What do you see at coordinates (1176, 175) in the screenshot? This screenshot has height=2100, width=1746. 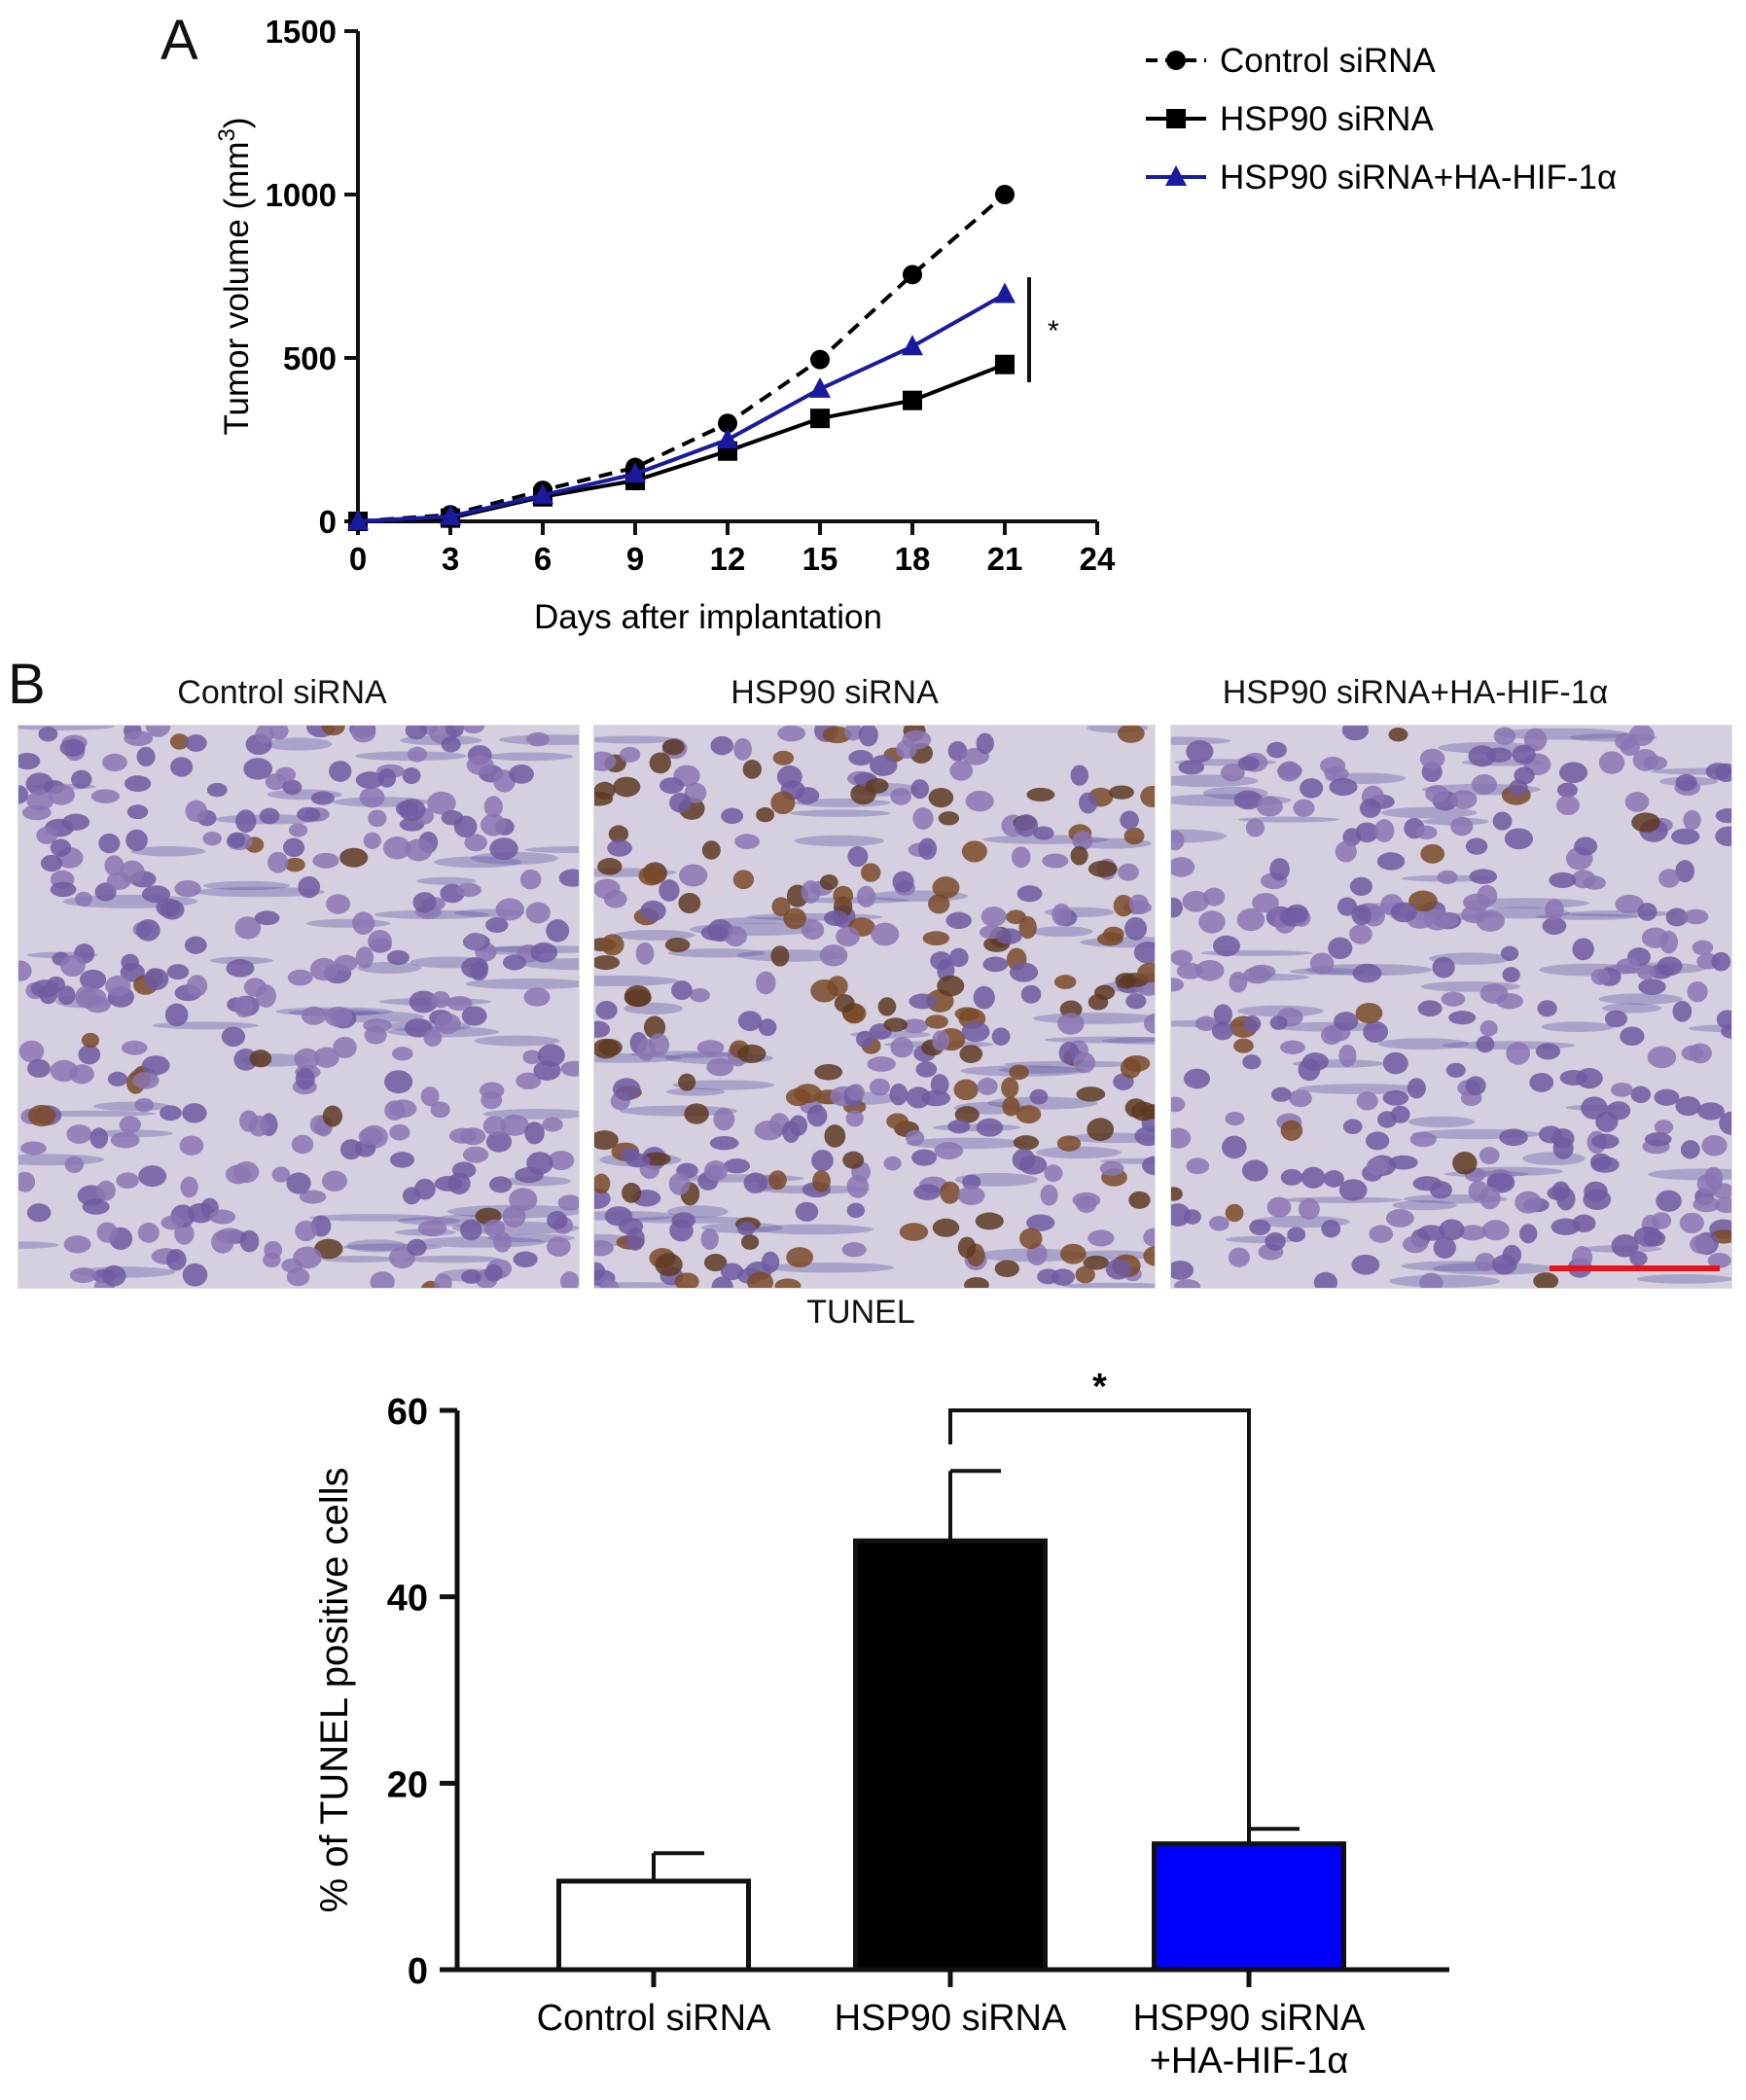 I see `legend-marker` at bounding box center [1176, 175].